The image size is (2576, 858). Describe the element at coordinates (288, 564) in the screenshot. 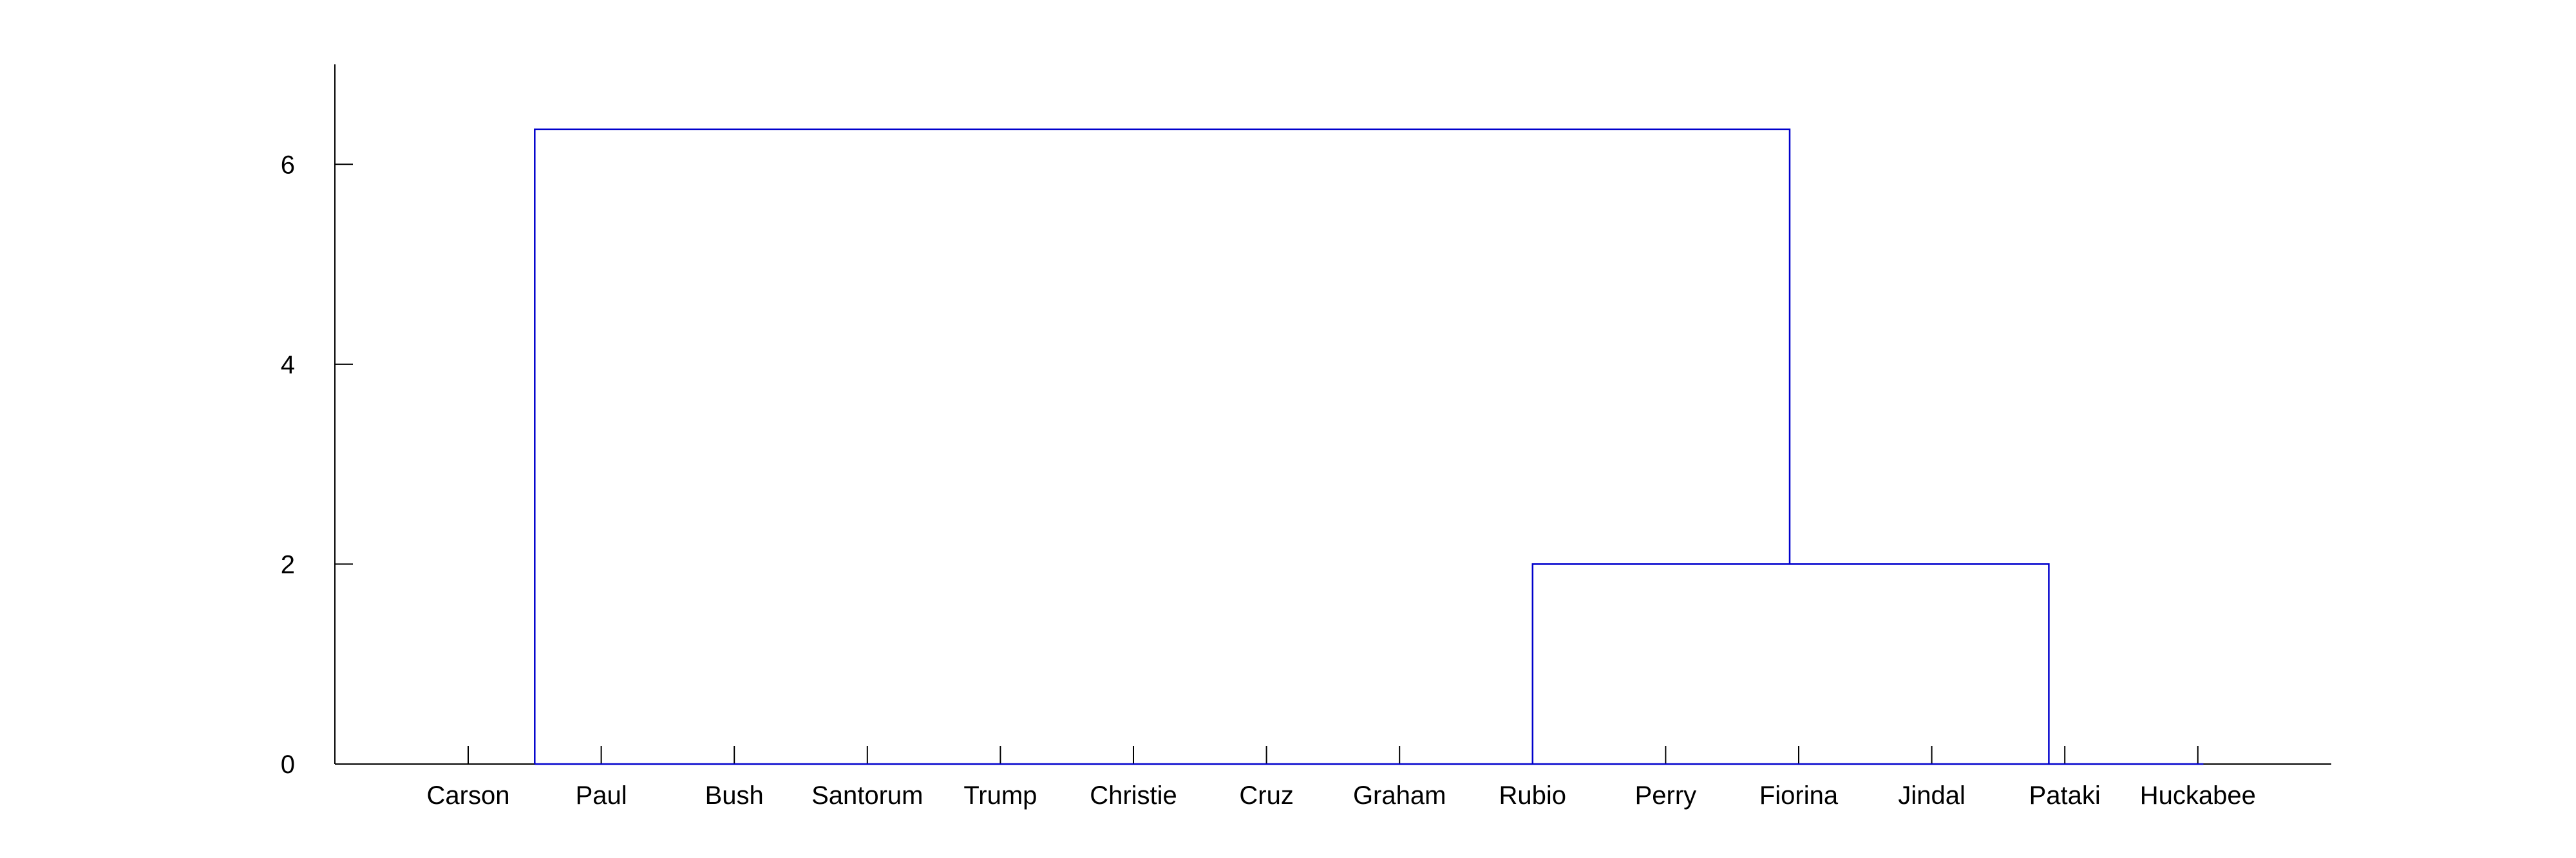

I see `y-tick-label-2: 2` at that location.